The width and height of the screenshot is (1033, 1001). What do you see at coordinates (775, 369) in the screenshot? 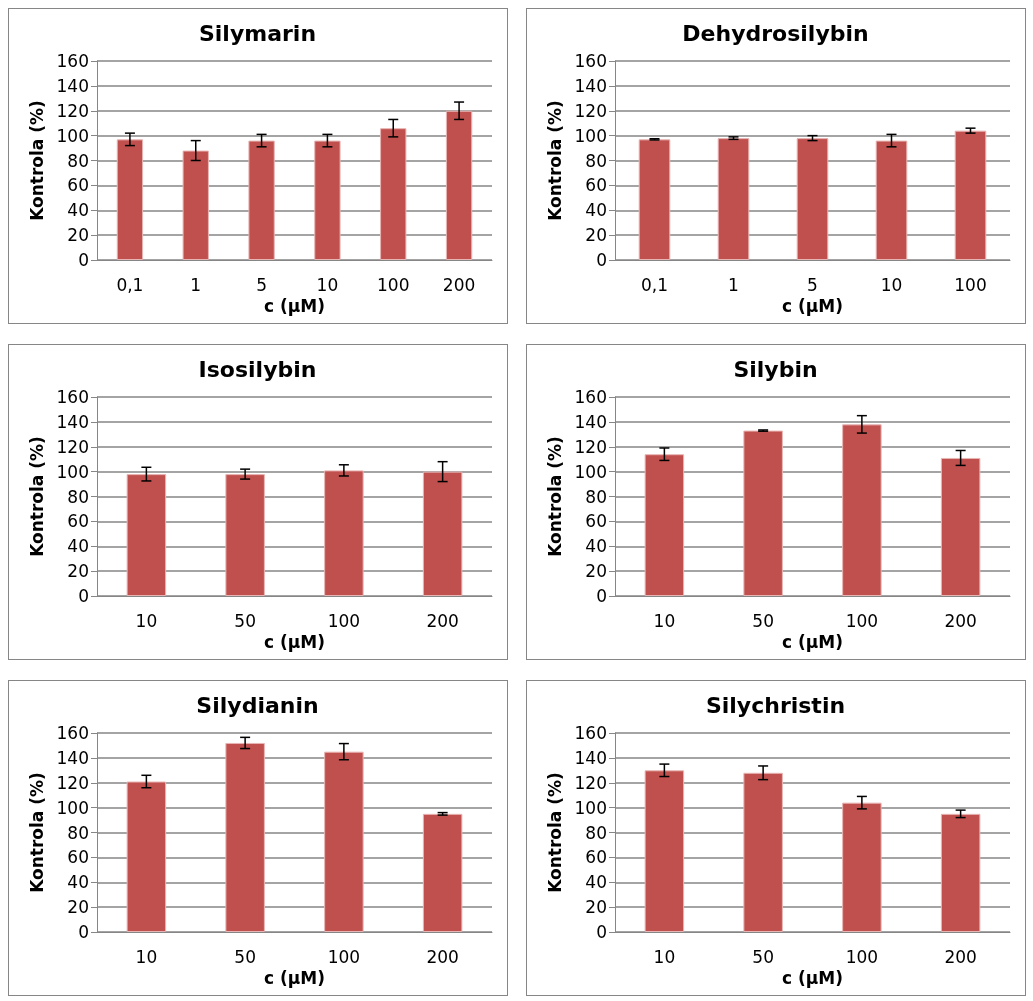
I see `chart-title: Silybin` at bounding box center [775, 369].